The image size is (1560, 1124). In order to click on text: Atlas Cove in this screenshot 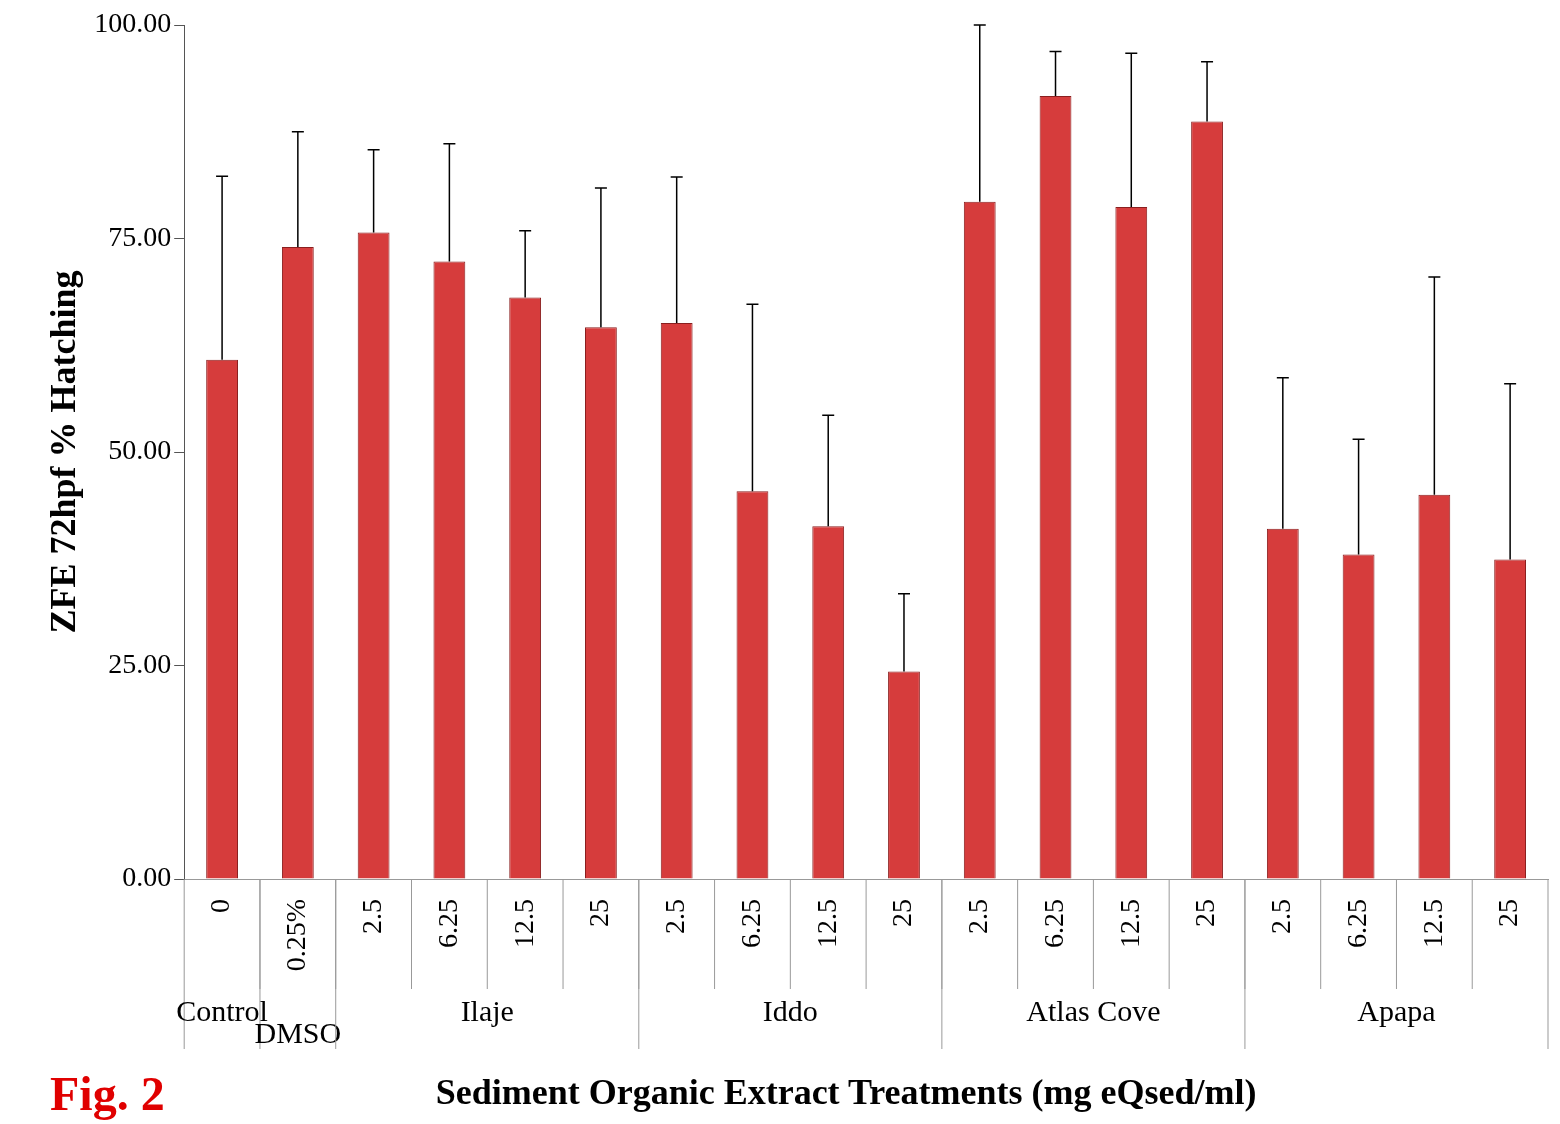, I will do `click(1093, 1010)`.